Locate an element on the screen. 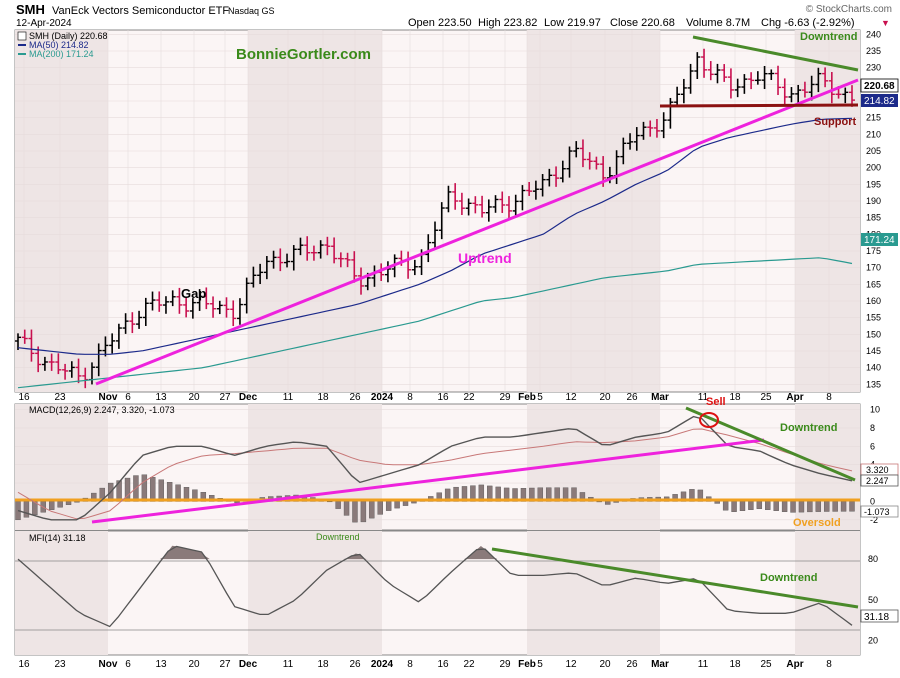 This screenshot has height=678, width=900. price-tick-label: 165 is located at coordinates (873, 284).